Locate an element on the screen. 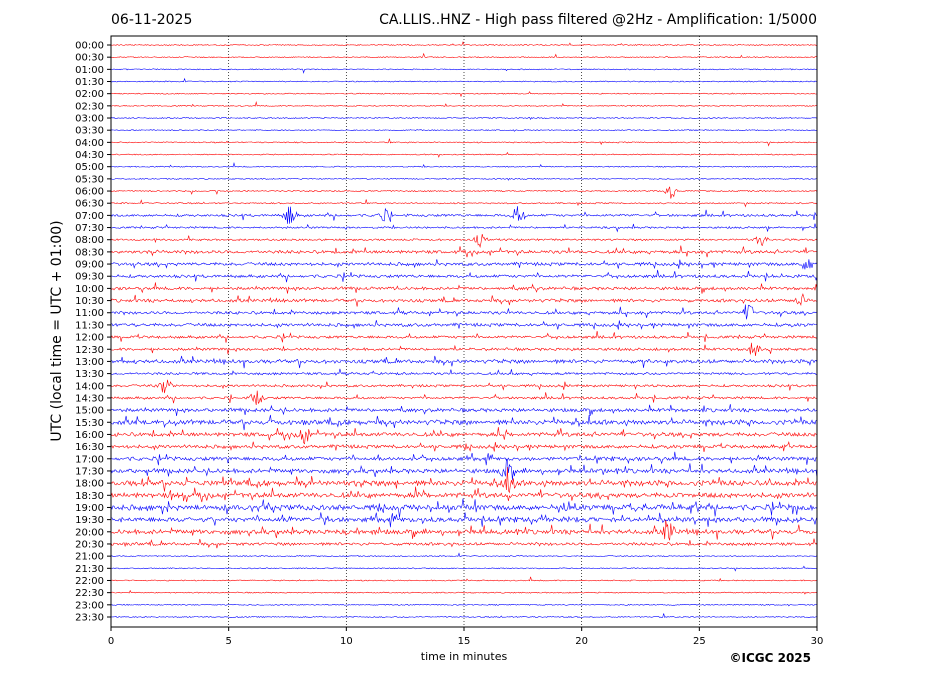  trace-04:30 is located at coordinates (464, 154).